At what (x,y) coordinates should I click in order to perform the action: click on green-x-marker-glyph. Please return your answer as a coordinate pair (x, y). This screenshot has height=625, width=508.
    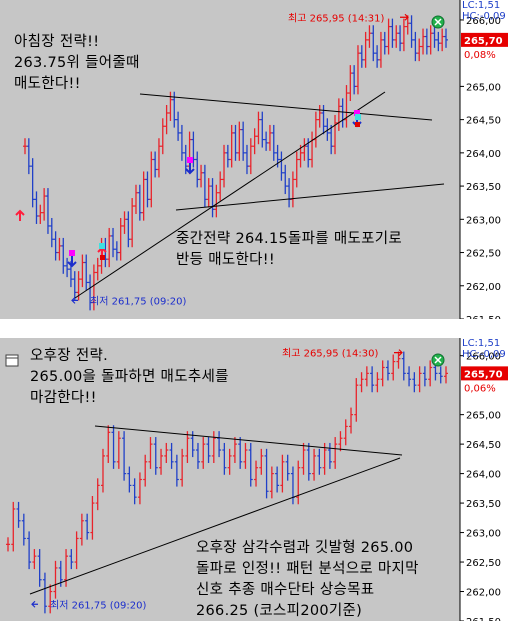
    Looking at the image, I should click on (438, 360).